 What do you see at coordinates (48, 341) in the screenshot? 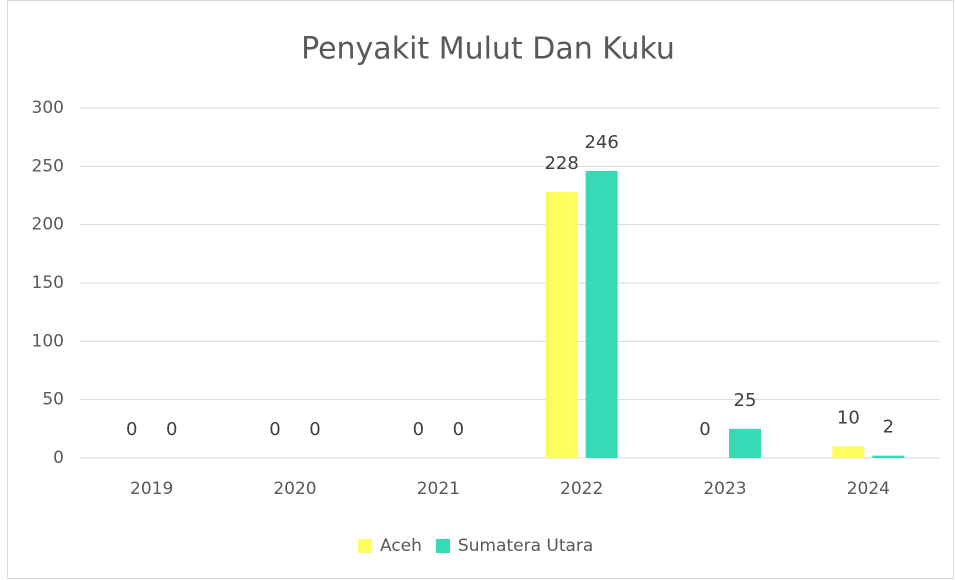
I see `y-tick-label: 100` at bounding box center [48, 341].